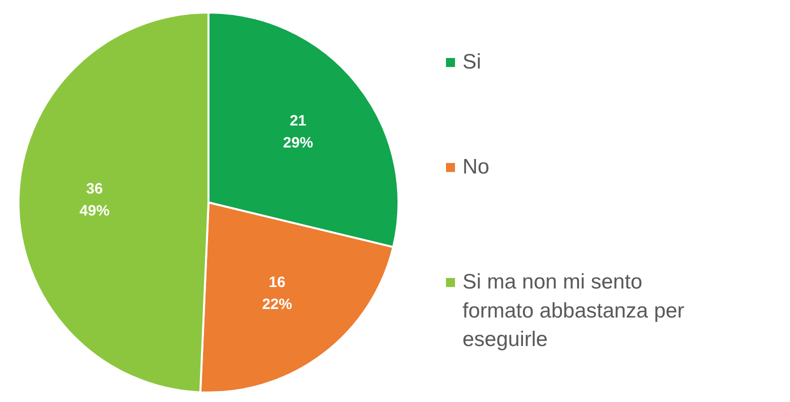 This screenshot has height=402, width=790. What do you see at coordinates (95, 200) in the screenshot?
I see `data-label: 36 49%` at bounding box center [95, 200].